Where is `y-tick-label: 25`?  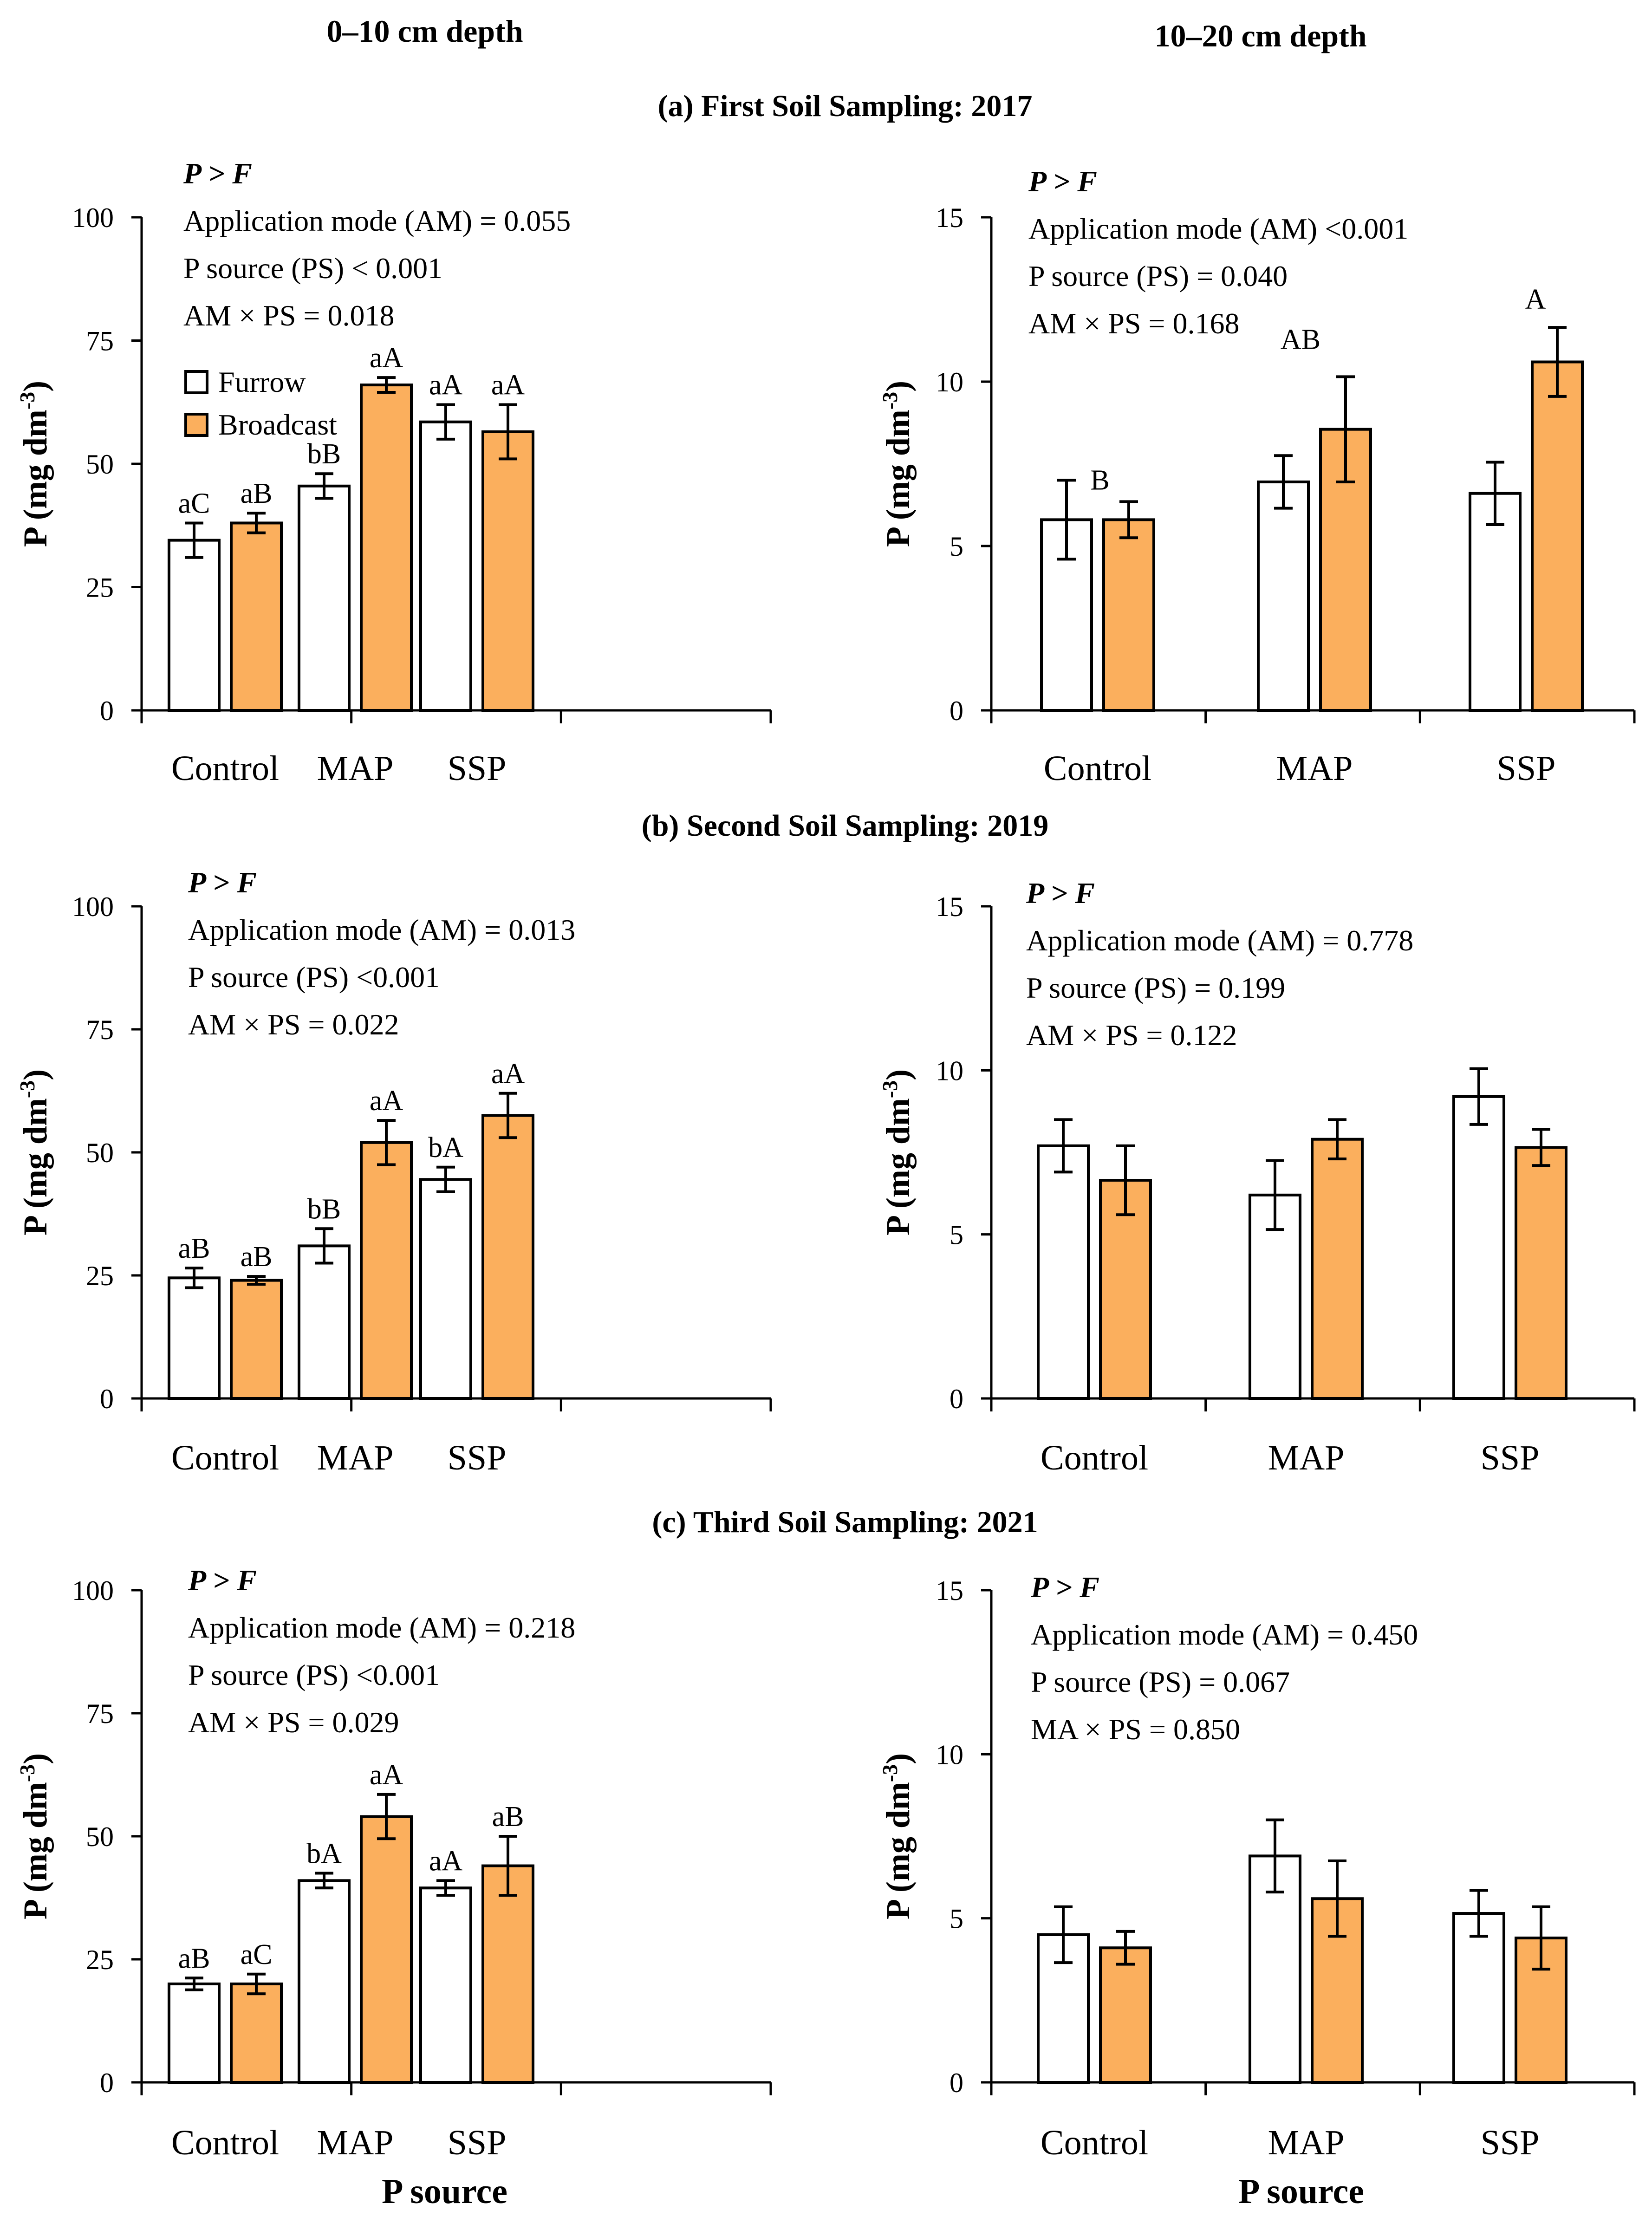
y-tick-label: 25 is located at coordinates (100, 587).